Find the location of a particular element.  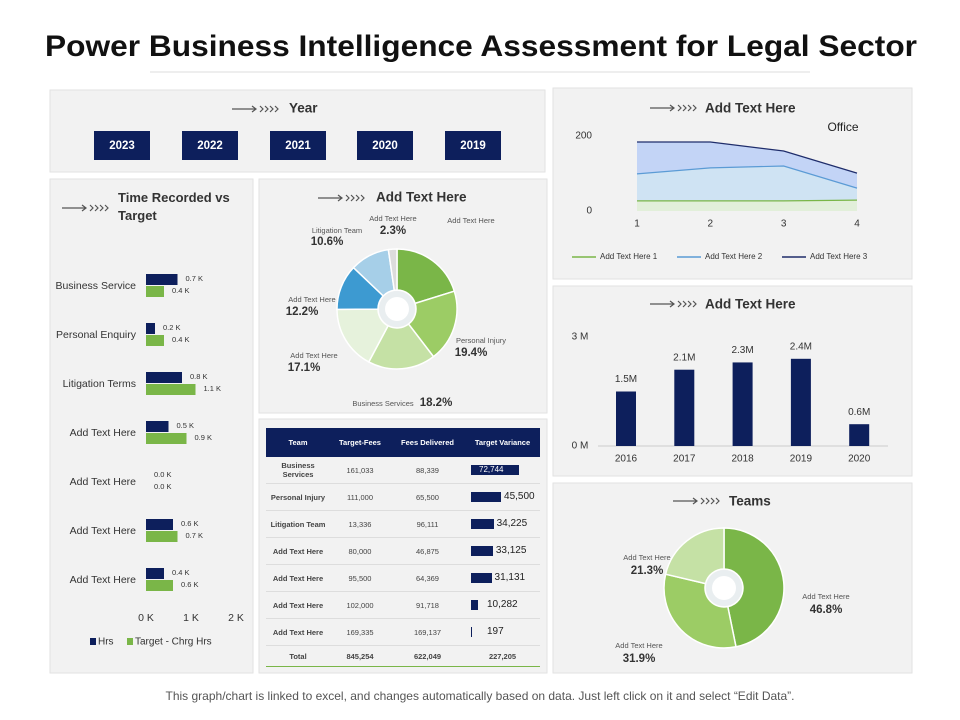

table-cell: 169,335 is located at coordinates (360, 632).